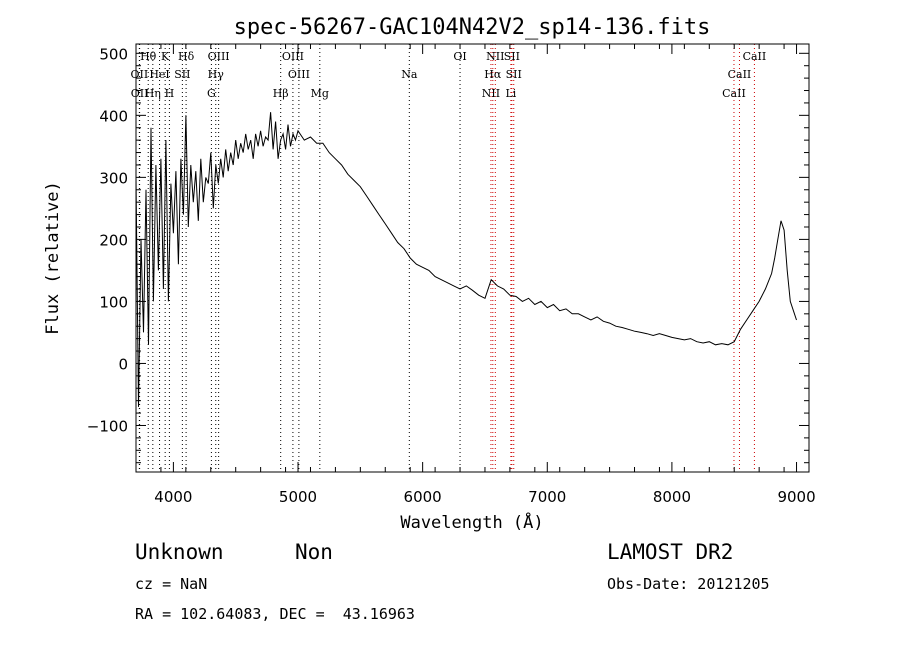 This screenshot has width=900, height=650. What do you see at coordinates (123, 364) in the screenshot?
I see `y-tick-label: 0` at bounding box center [123, 364].